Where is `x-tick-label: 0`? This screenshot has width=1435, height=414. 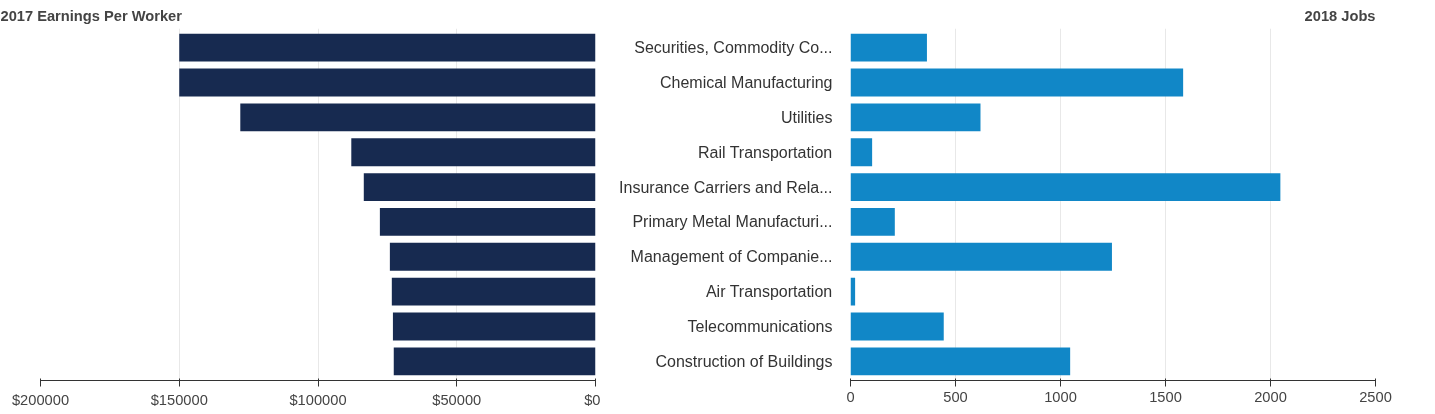
x-tick-label: 0 is located at coordinates (850, 396).